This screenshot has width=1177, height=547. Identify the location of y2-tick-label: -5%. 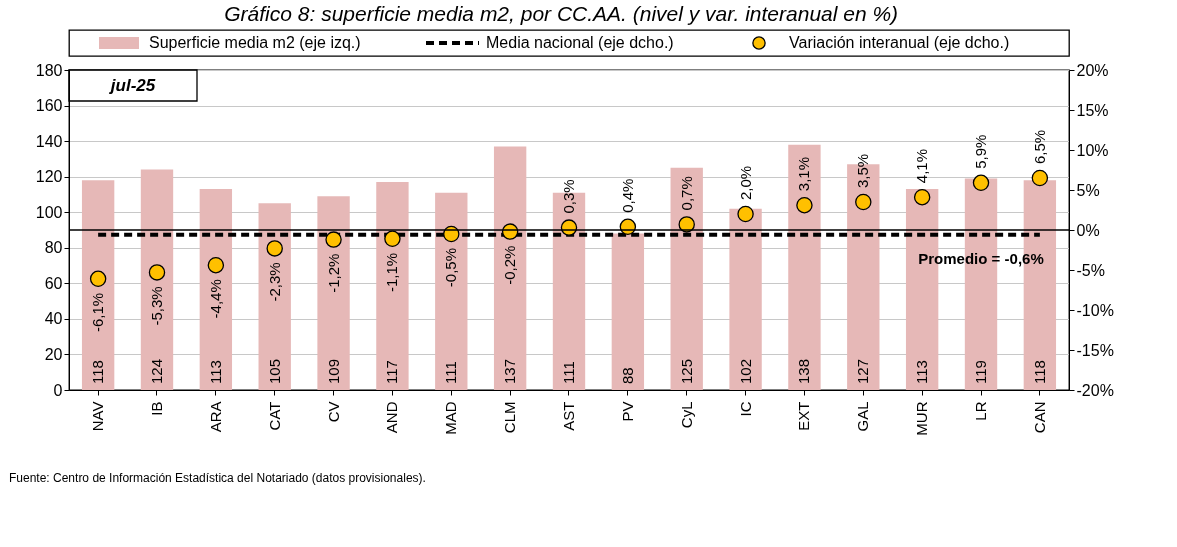
(1090, 270).